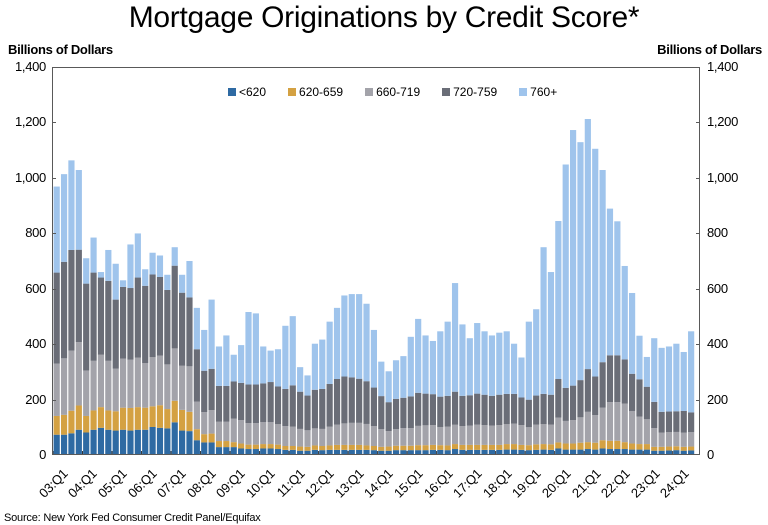 This screenshot has height=525, width=768. I want to click on x-tick-label: 14:Q1, so click(378, 483).